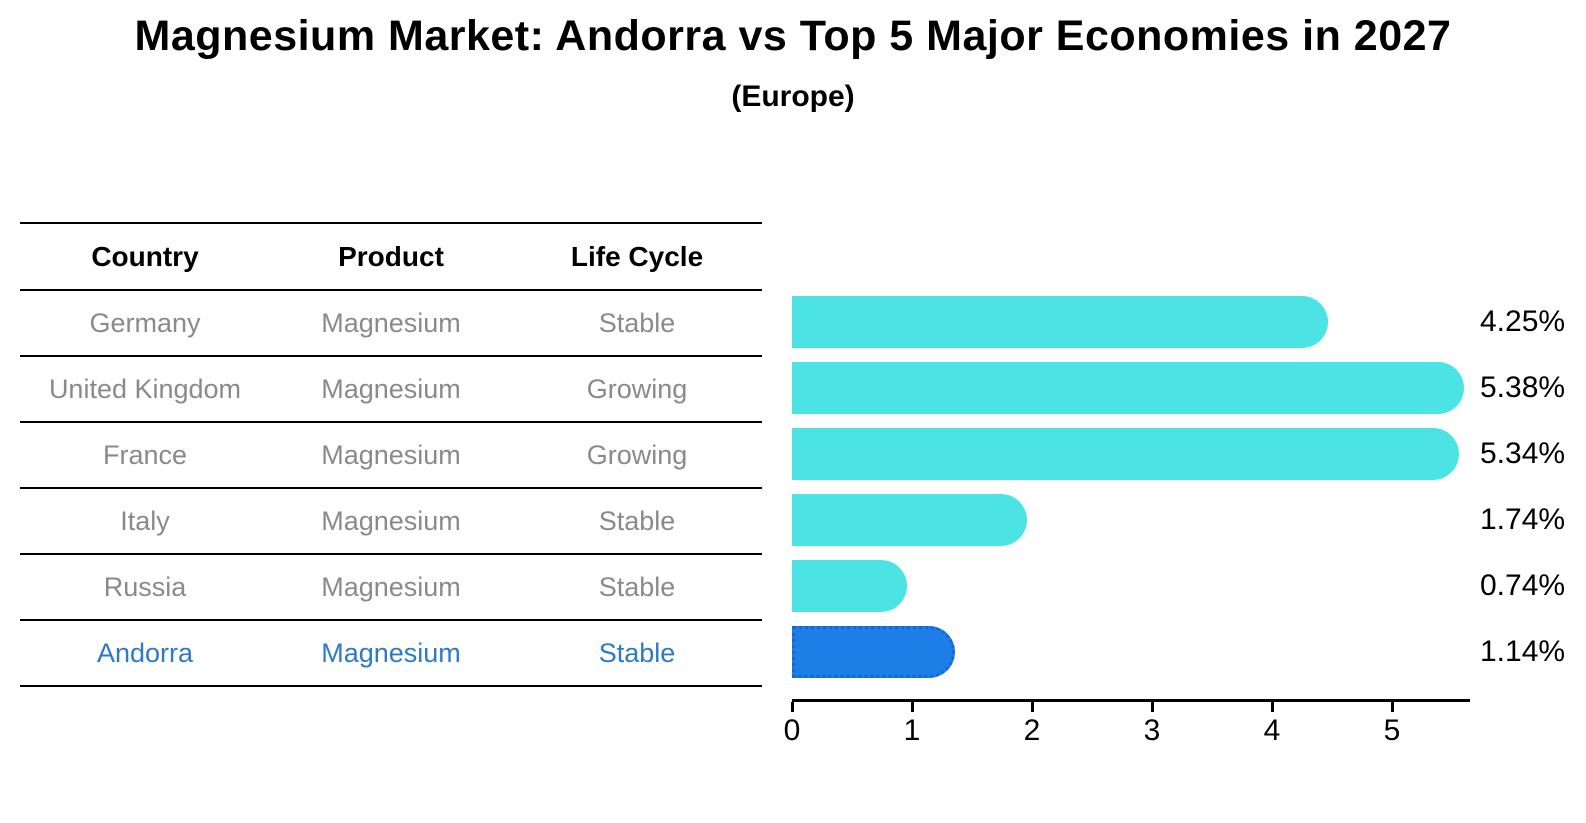  I want to click on table-cell-country: Andorra, so click(145, 652).